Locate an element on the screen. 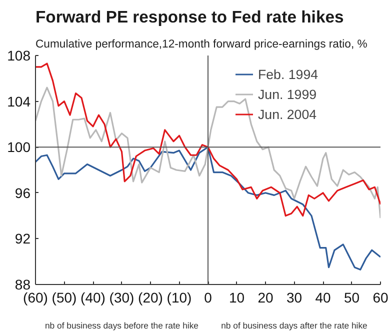 The image size is (392, 333). y-tick-label: 108 is located at coordinates (19, 56).